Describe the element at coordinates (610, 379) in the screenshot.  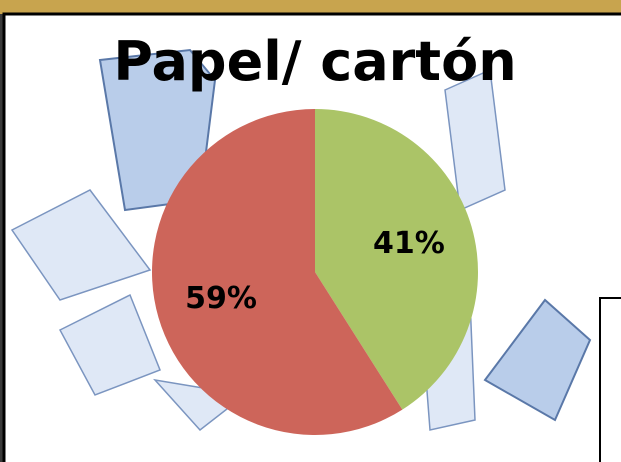
I see `side-panel` at that location.